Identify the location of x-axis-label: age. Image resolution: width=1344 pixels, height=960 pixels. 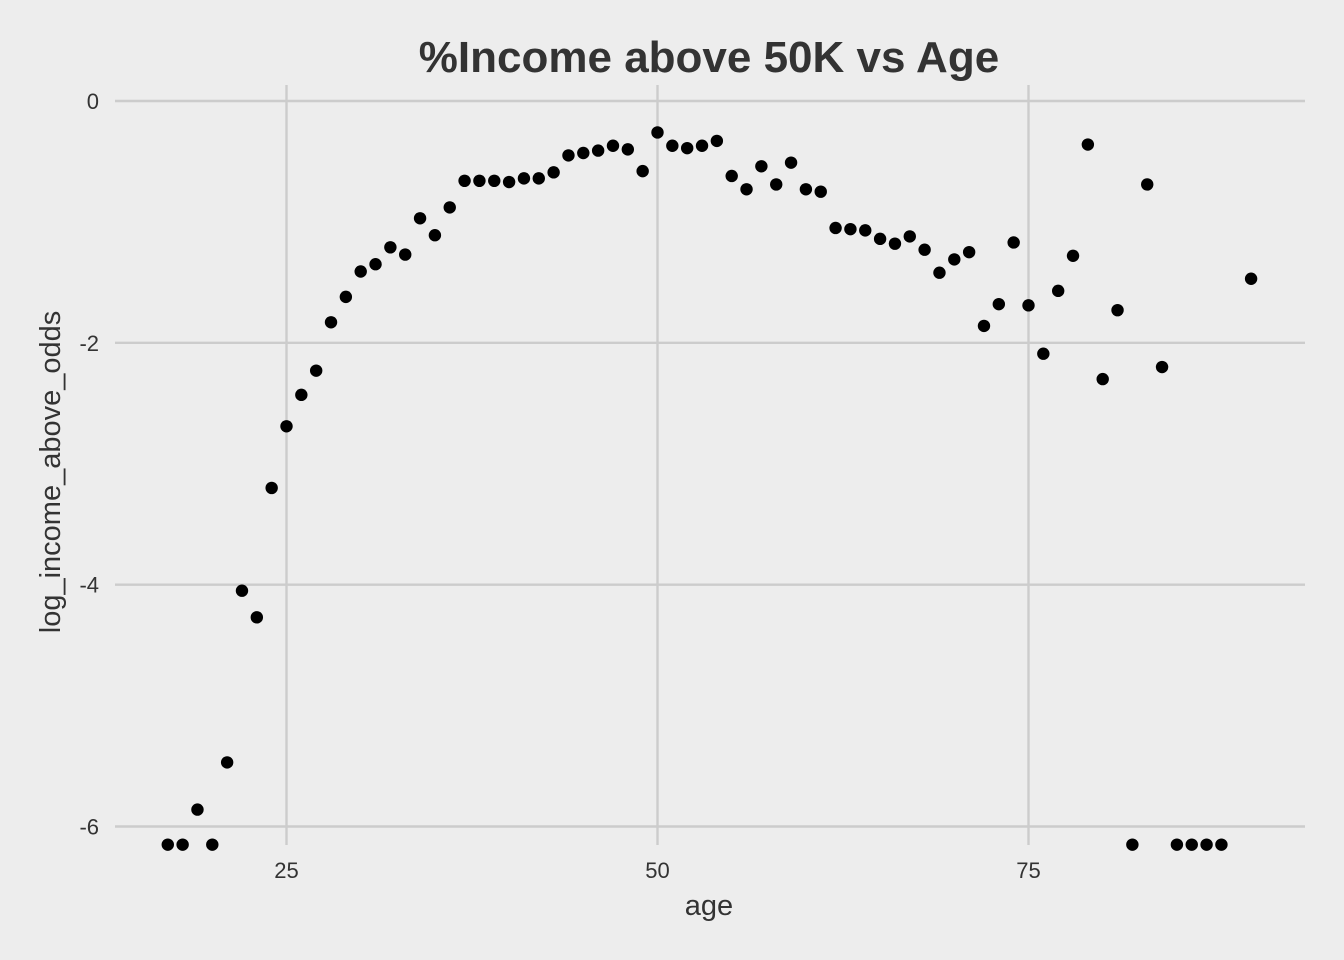
(709, 906).